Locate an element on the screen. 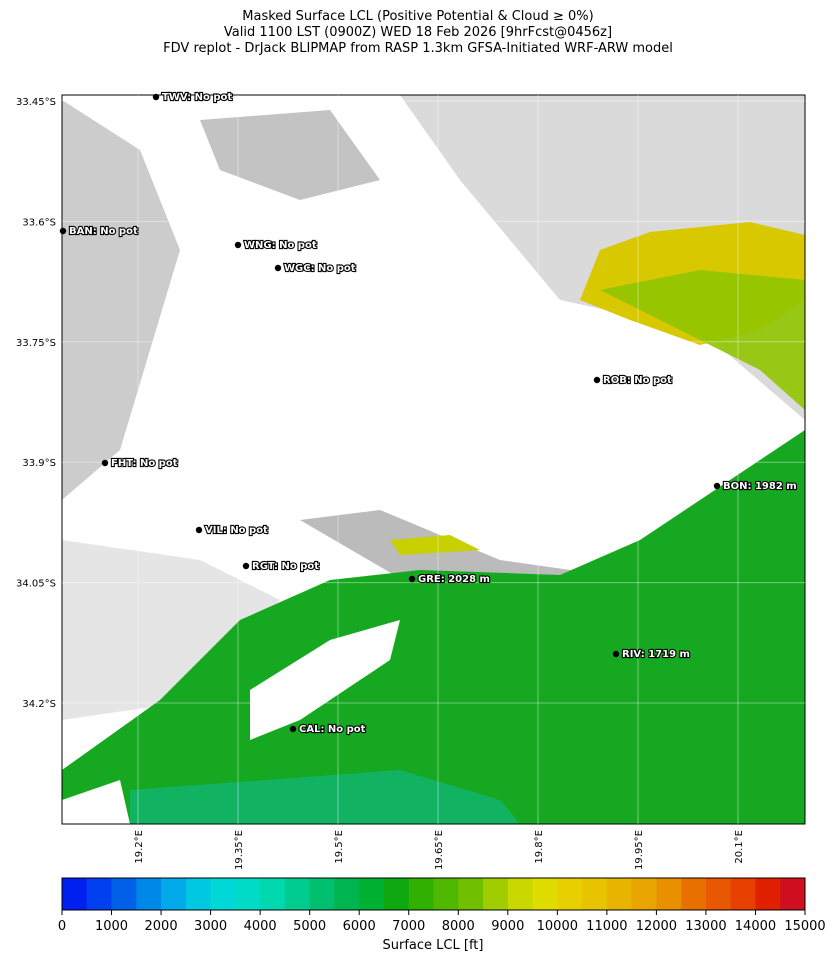 The image size is (837, 962). station-label: VIL: No pot is located at coordinates (236, 530).